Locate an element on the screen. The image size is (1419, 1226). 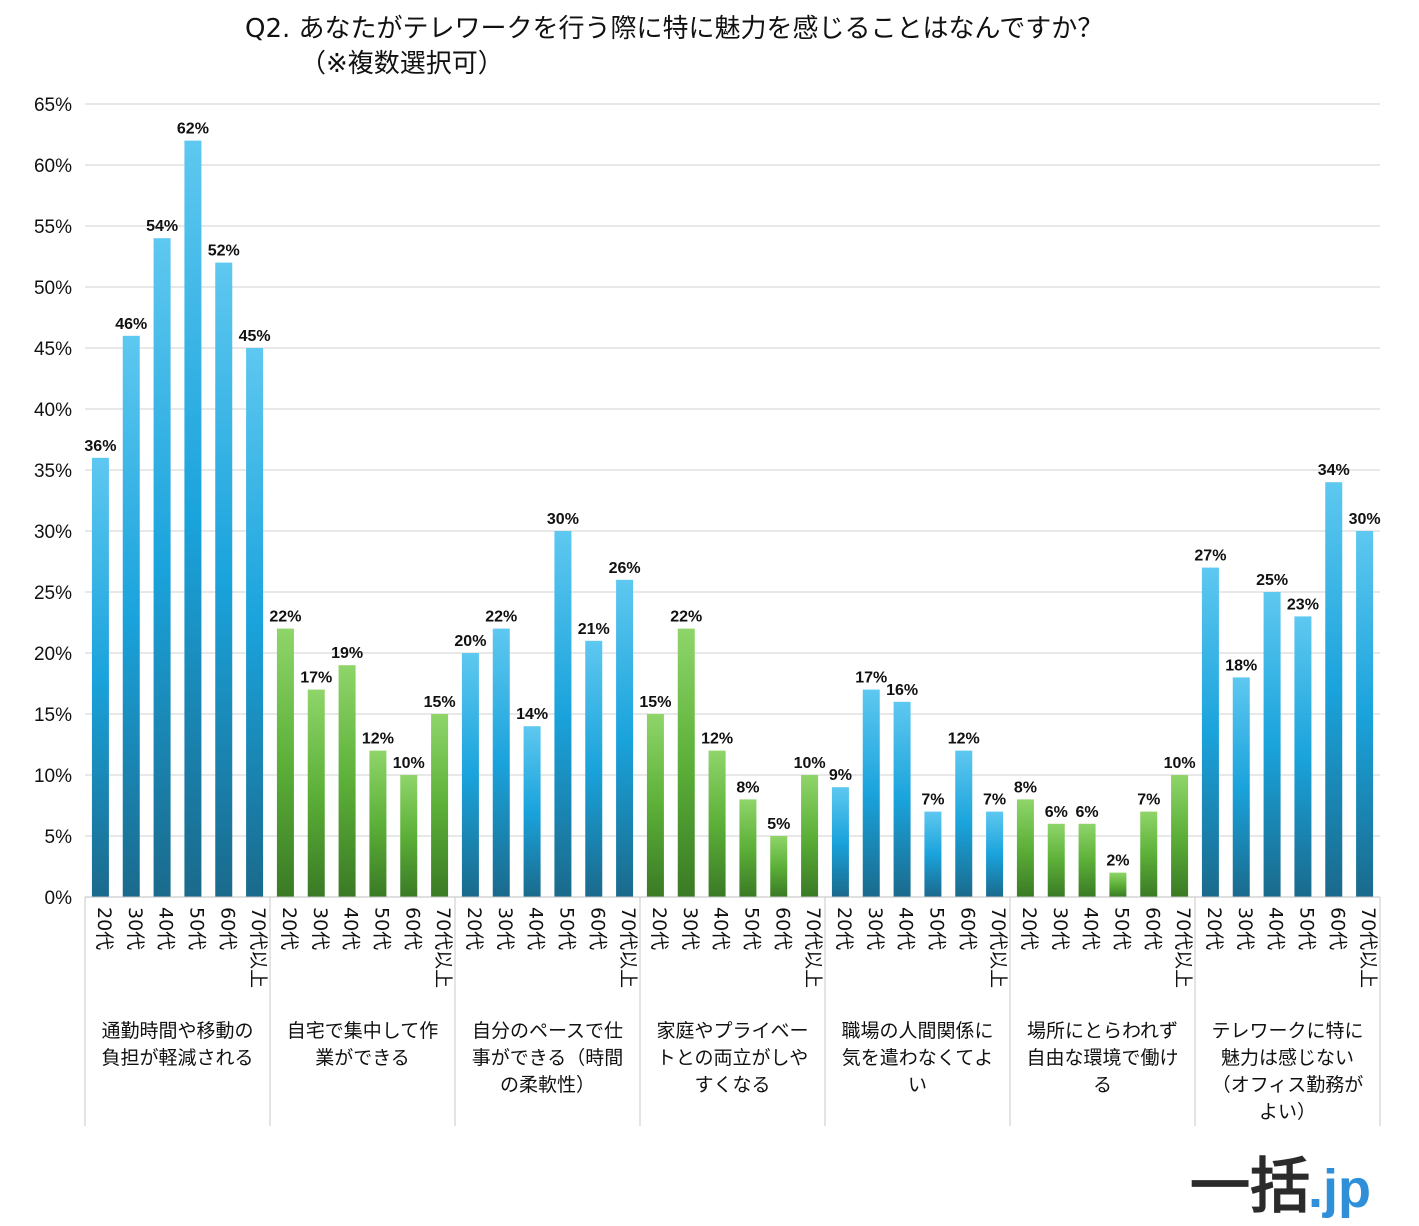
data-label: 27% is located at coordinates (1210, 556).